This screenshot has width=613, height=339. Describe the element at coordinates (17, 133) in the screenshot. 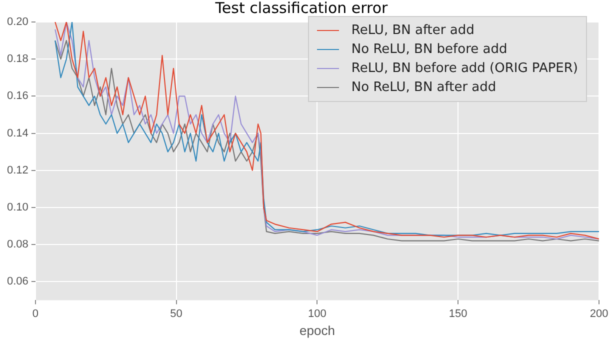

I see `y-tick-label: 0.14` at that location.